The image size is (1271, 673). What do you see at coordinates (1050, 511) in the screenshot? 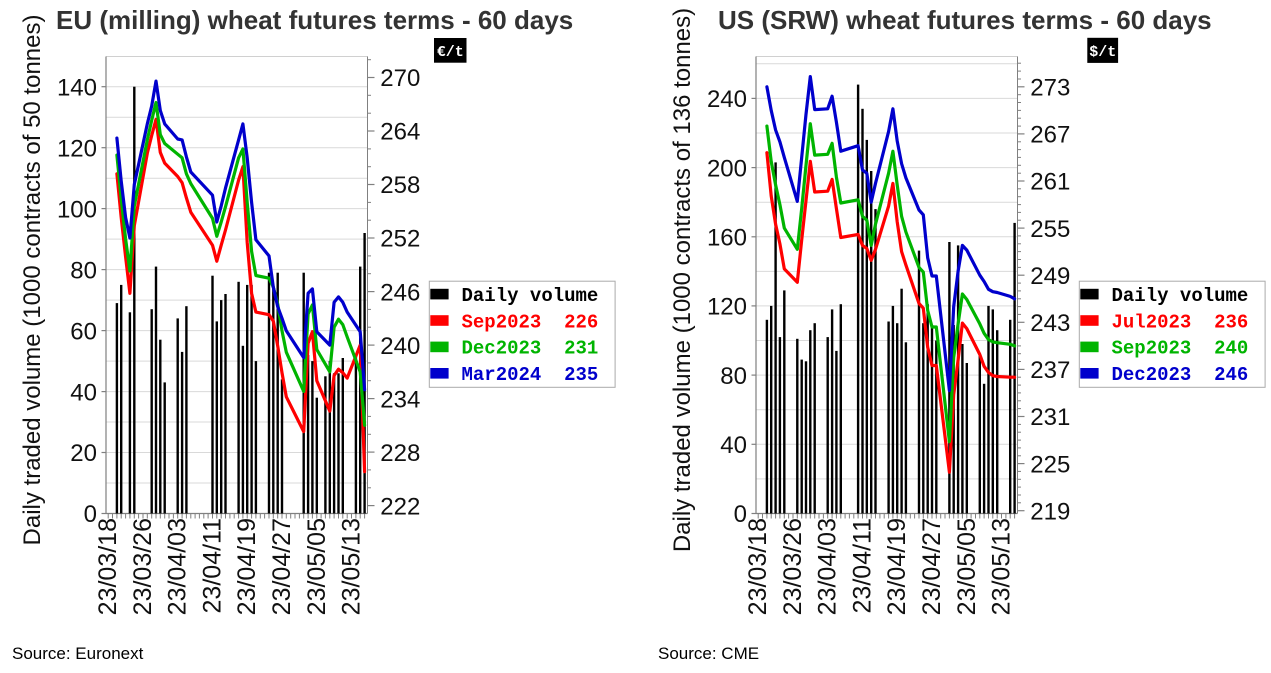
I see `svg-text: 219` at bounding box center [1050, 511].